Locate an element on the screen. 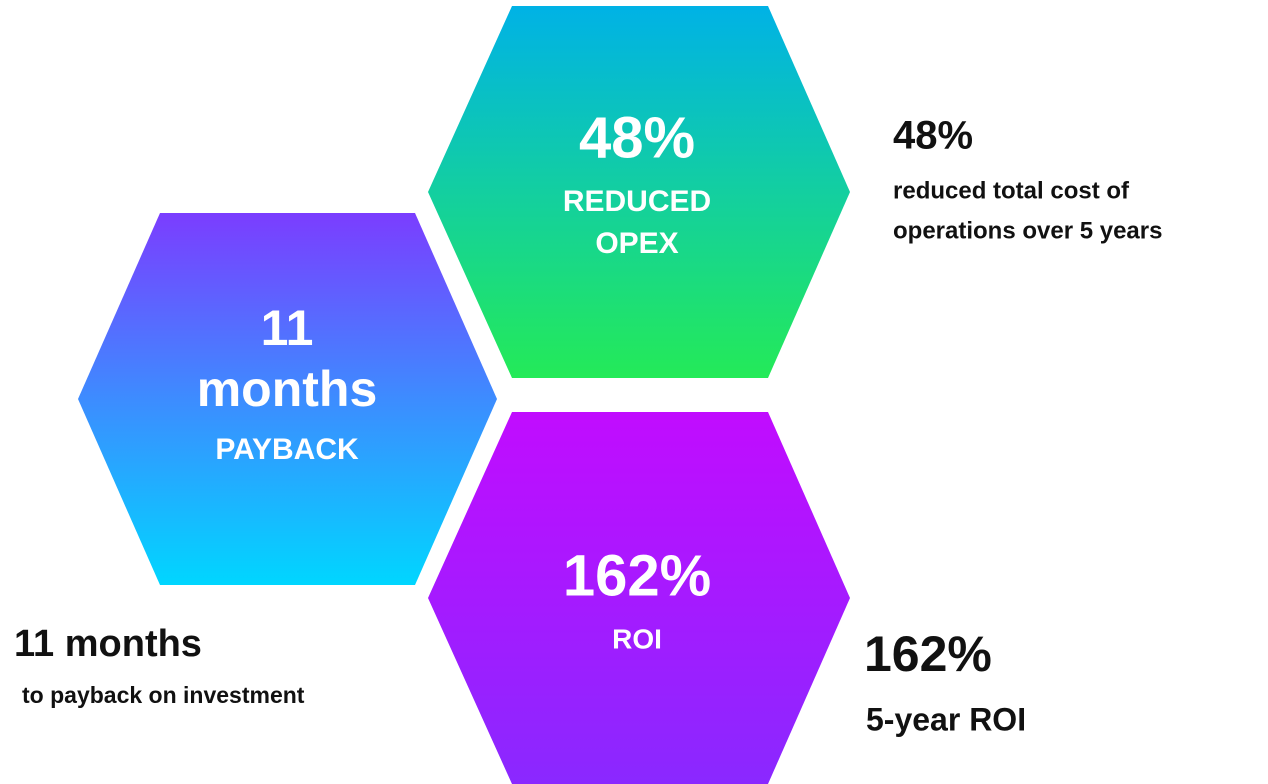  hex-label: ROI is located at coordinates (637, 638).